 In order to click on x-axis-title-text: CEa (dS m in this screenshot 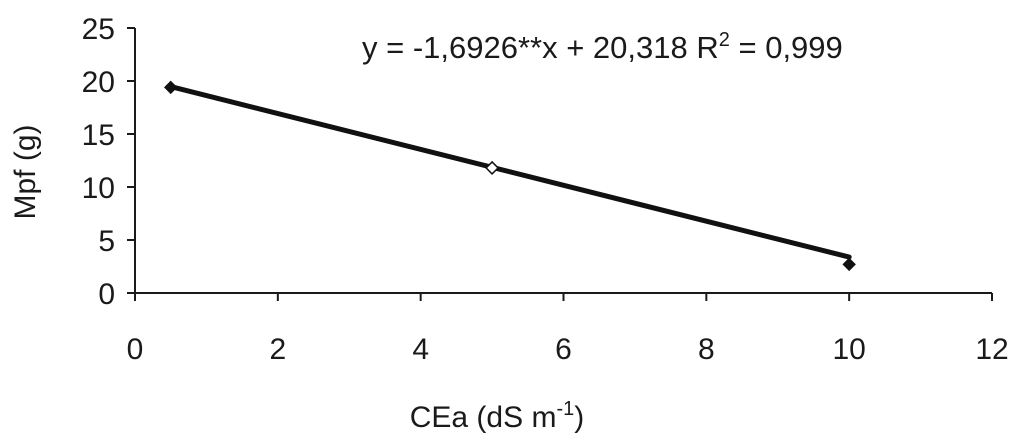, I will do `click(483, 417)`.